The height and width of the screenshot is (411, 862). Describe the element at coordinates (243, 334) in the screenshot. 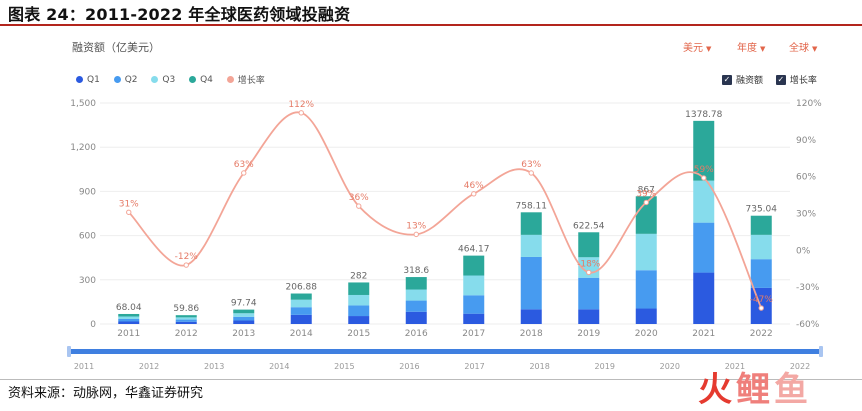

I see `x-tick-label: 2013` at that location.